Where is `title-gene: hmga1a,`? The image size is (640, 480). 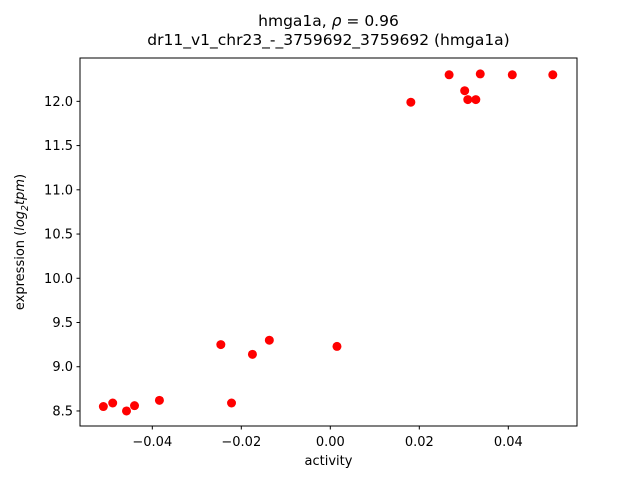
title-gene: hmga1a, is located at coordinates (295, 21).